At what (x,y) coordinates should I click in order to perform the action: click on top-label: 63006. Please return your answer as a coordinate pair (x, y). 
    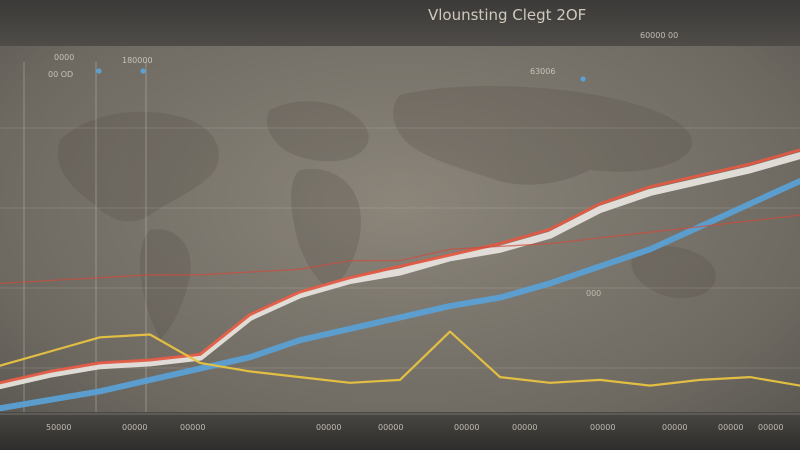
    Looking at the image, I should click on (542, 71).